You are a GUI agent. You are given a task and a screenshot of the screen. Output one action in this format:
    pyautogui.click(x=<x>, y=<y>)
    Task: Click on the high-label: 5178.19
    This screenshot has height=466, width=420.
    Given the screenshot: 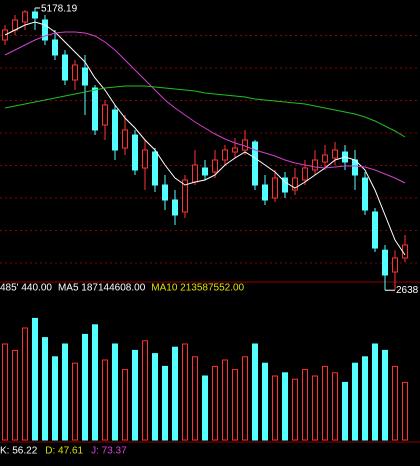 What is the action you would take?
    pyautogui.click(x=59, y=9)
    